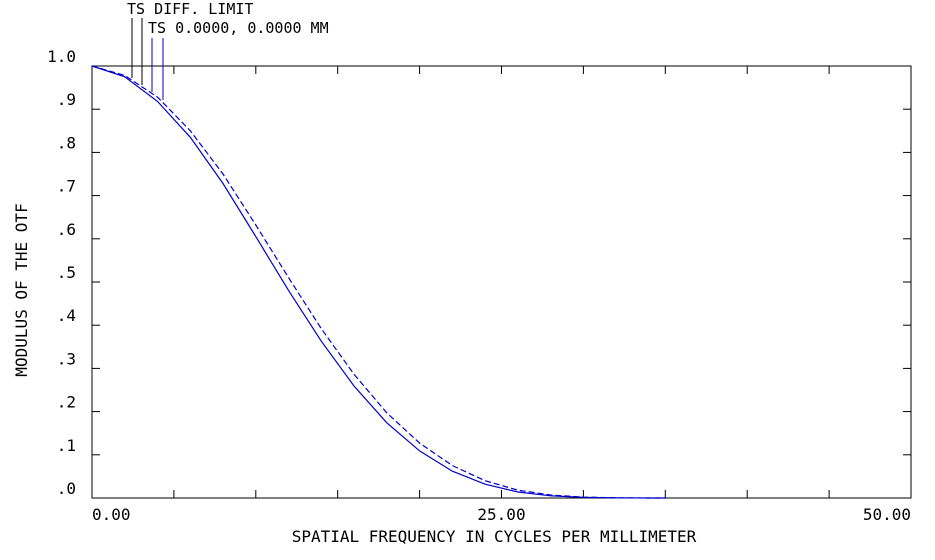 The image size is (935, 560). I want to click on legend-entry-field: TS 0.0000, 0.0000 MM, so click(238, 28).